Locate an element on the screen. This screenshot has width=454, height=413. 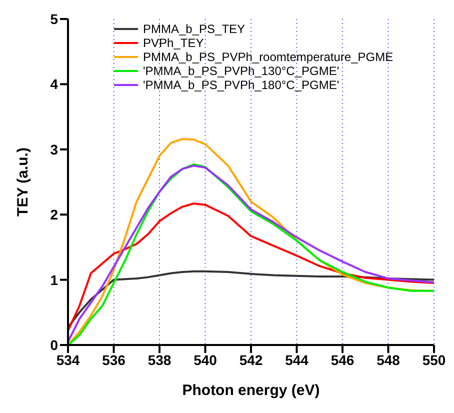
y-tick-label: 5 is located at coordinates (54, 18).